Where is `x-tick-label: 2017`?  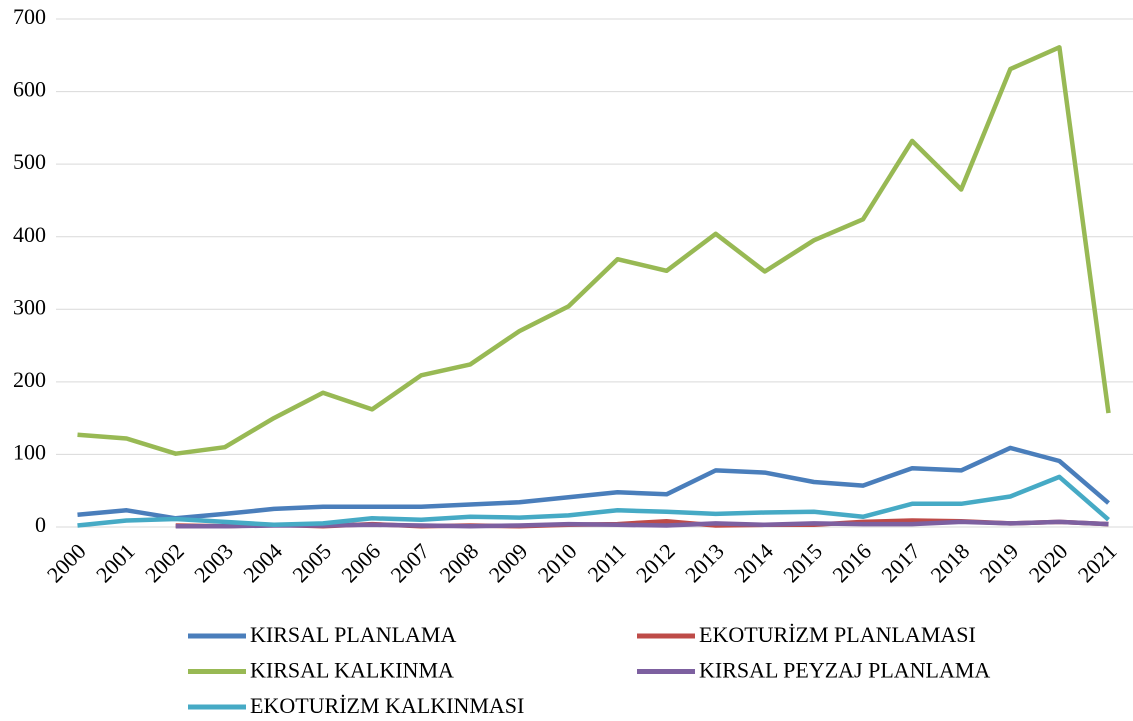
x-tick-label: 2017 is located at coordinates (900, 562).